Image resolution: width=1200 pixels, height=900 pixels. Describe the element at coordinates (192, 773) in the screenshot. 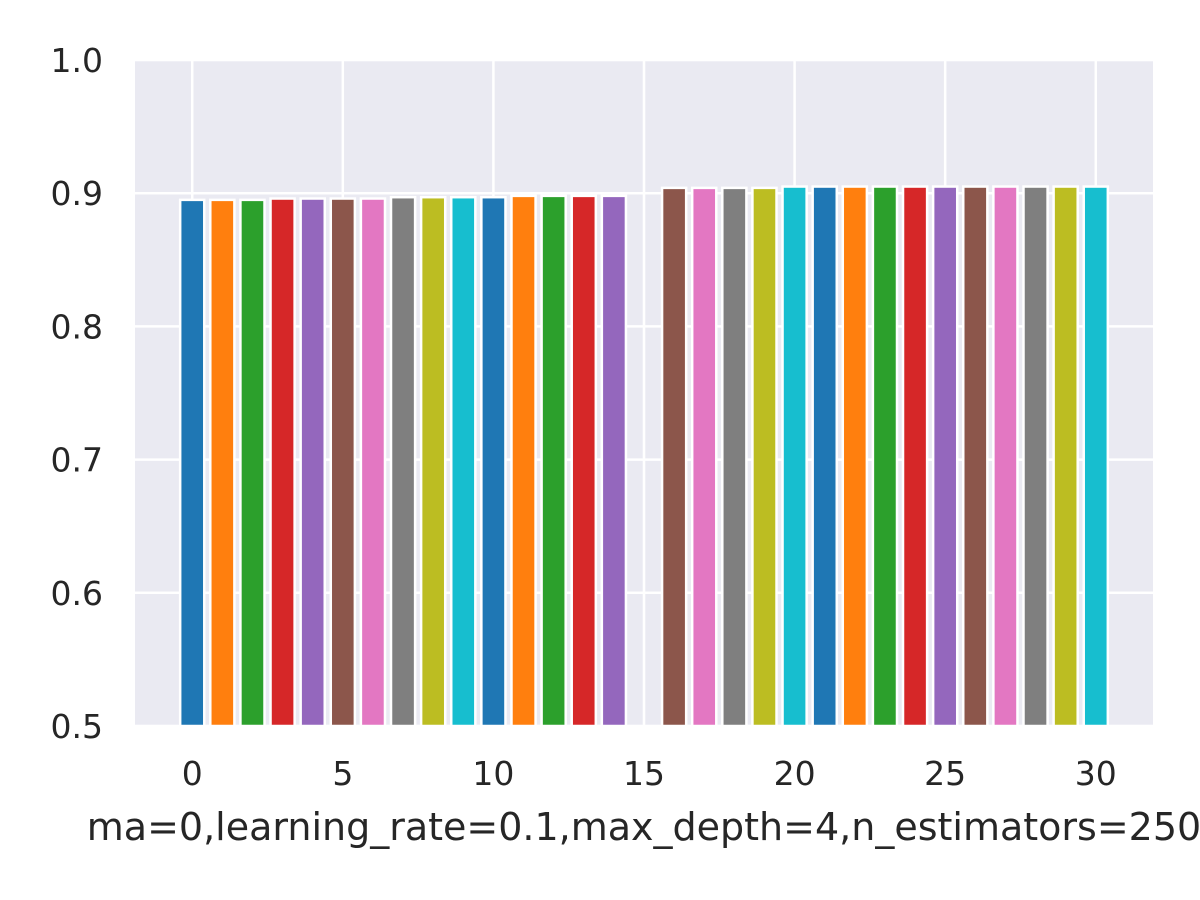

I see `x-tick-label: 0` at that location.